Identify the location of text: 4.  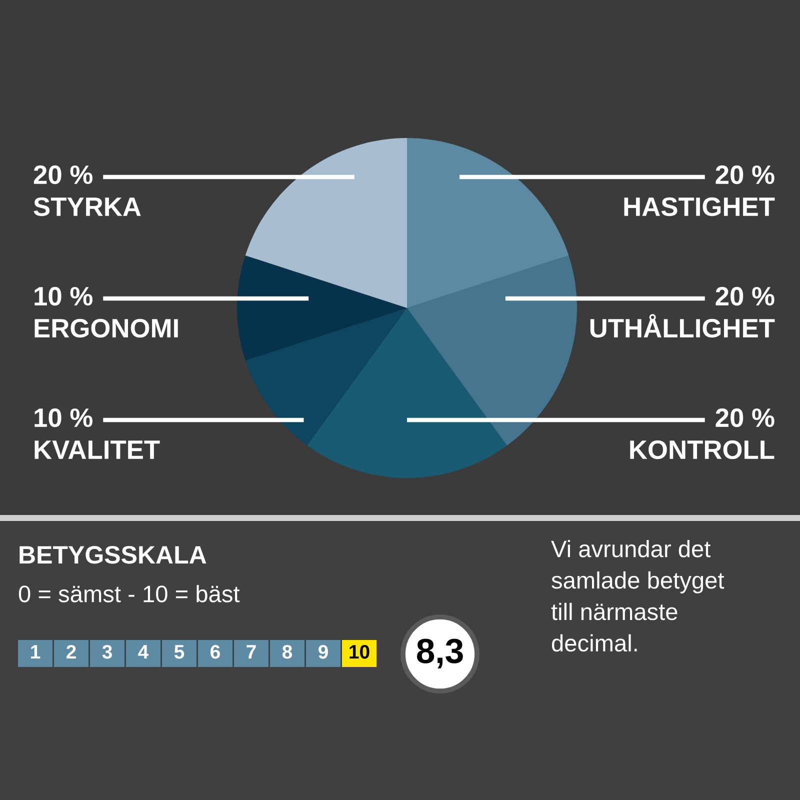
(143, 652).